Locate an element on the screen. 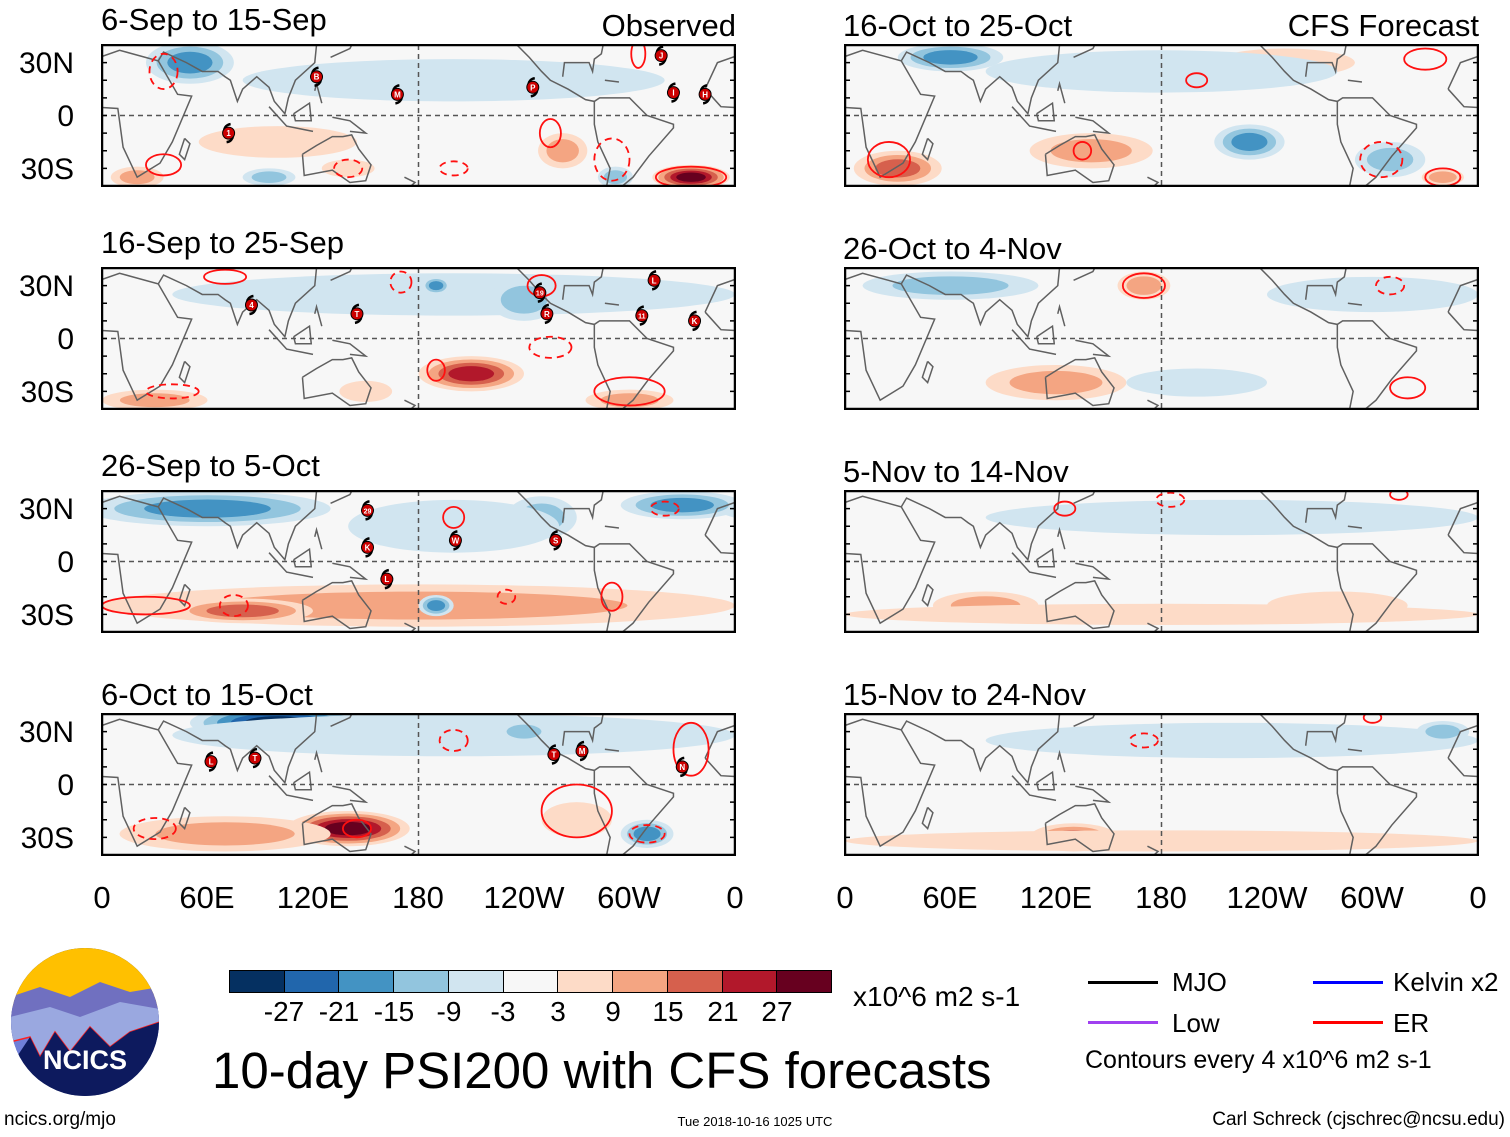 The image size is (1510, 1137). colorbar-swatch is located at coordinates (312, 981).